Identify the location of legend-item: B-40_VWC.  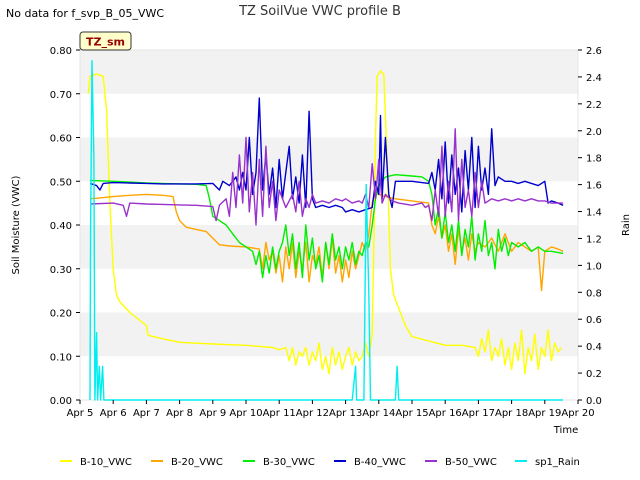
(370, 462).